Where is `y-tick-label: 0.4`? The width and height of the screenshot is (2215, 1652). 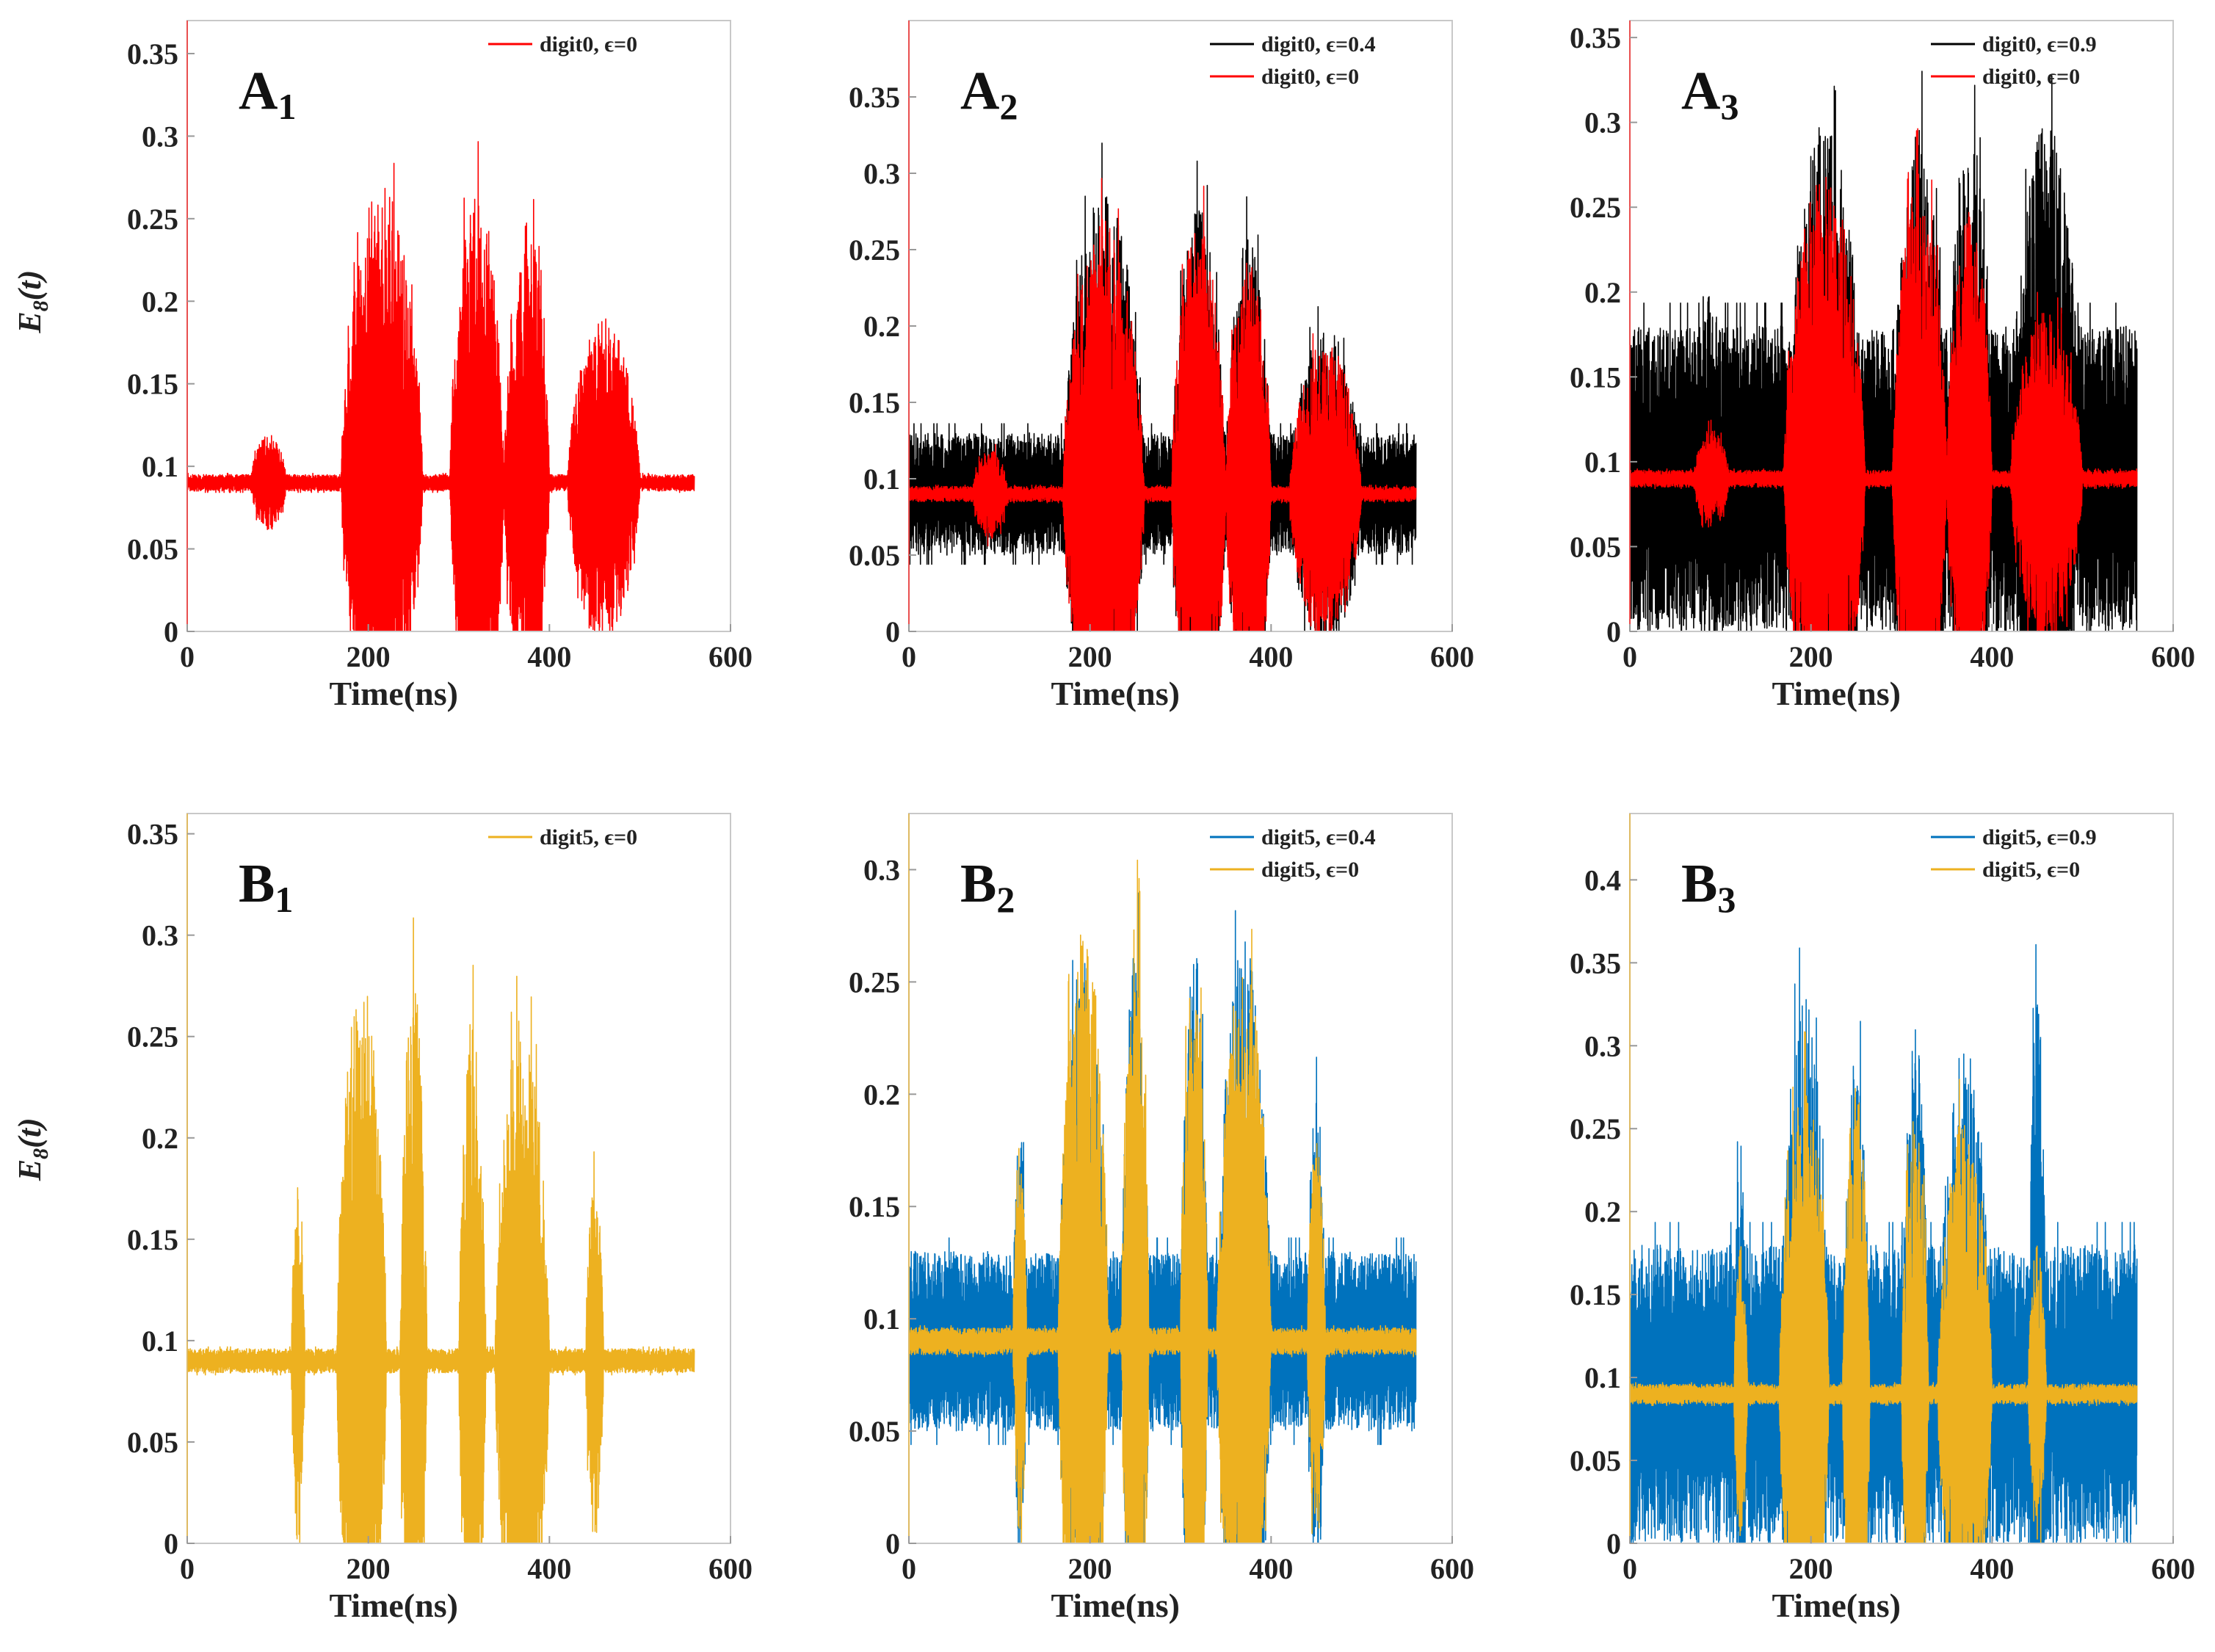
y-tick-label: 0.4 is located at coordinates (1602, 879).